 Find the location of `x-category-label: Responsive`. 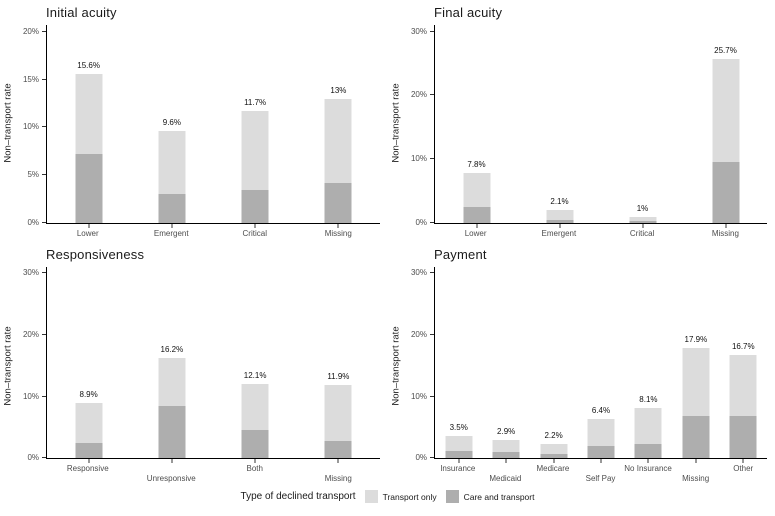

x-category-label: Responsive is located at coordinates (87, 468).